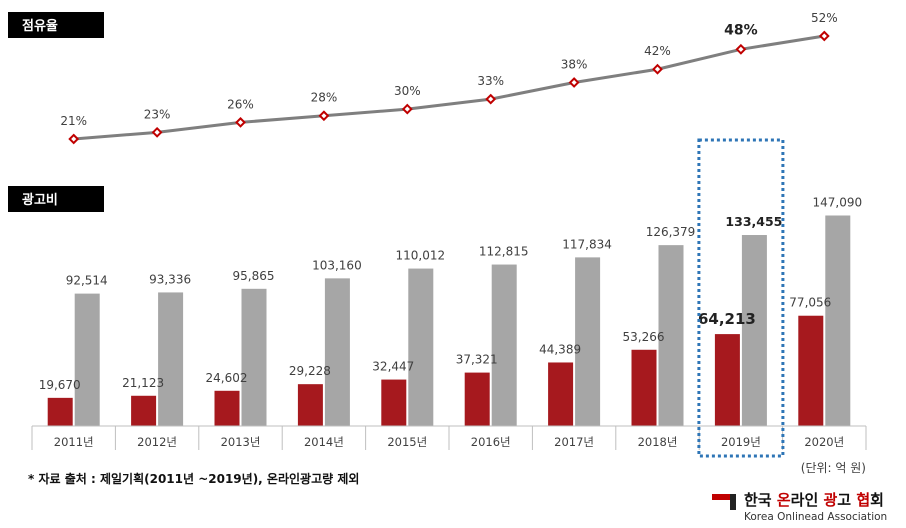  Describe the element at coordinates (815, 517) in the screenshot. I see `logo-subtitle: Korea Onlinead Association` at that location.